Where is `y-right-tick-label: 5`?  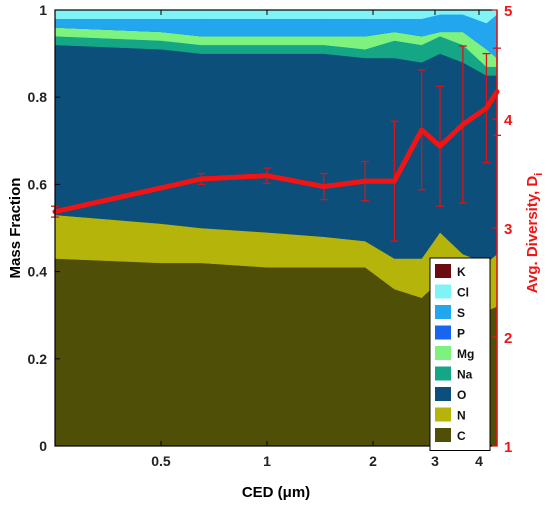
y-right-tick-label: 5 is located at coordinates (508, 11).